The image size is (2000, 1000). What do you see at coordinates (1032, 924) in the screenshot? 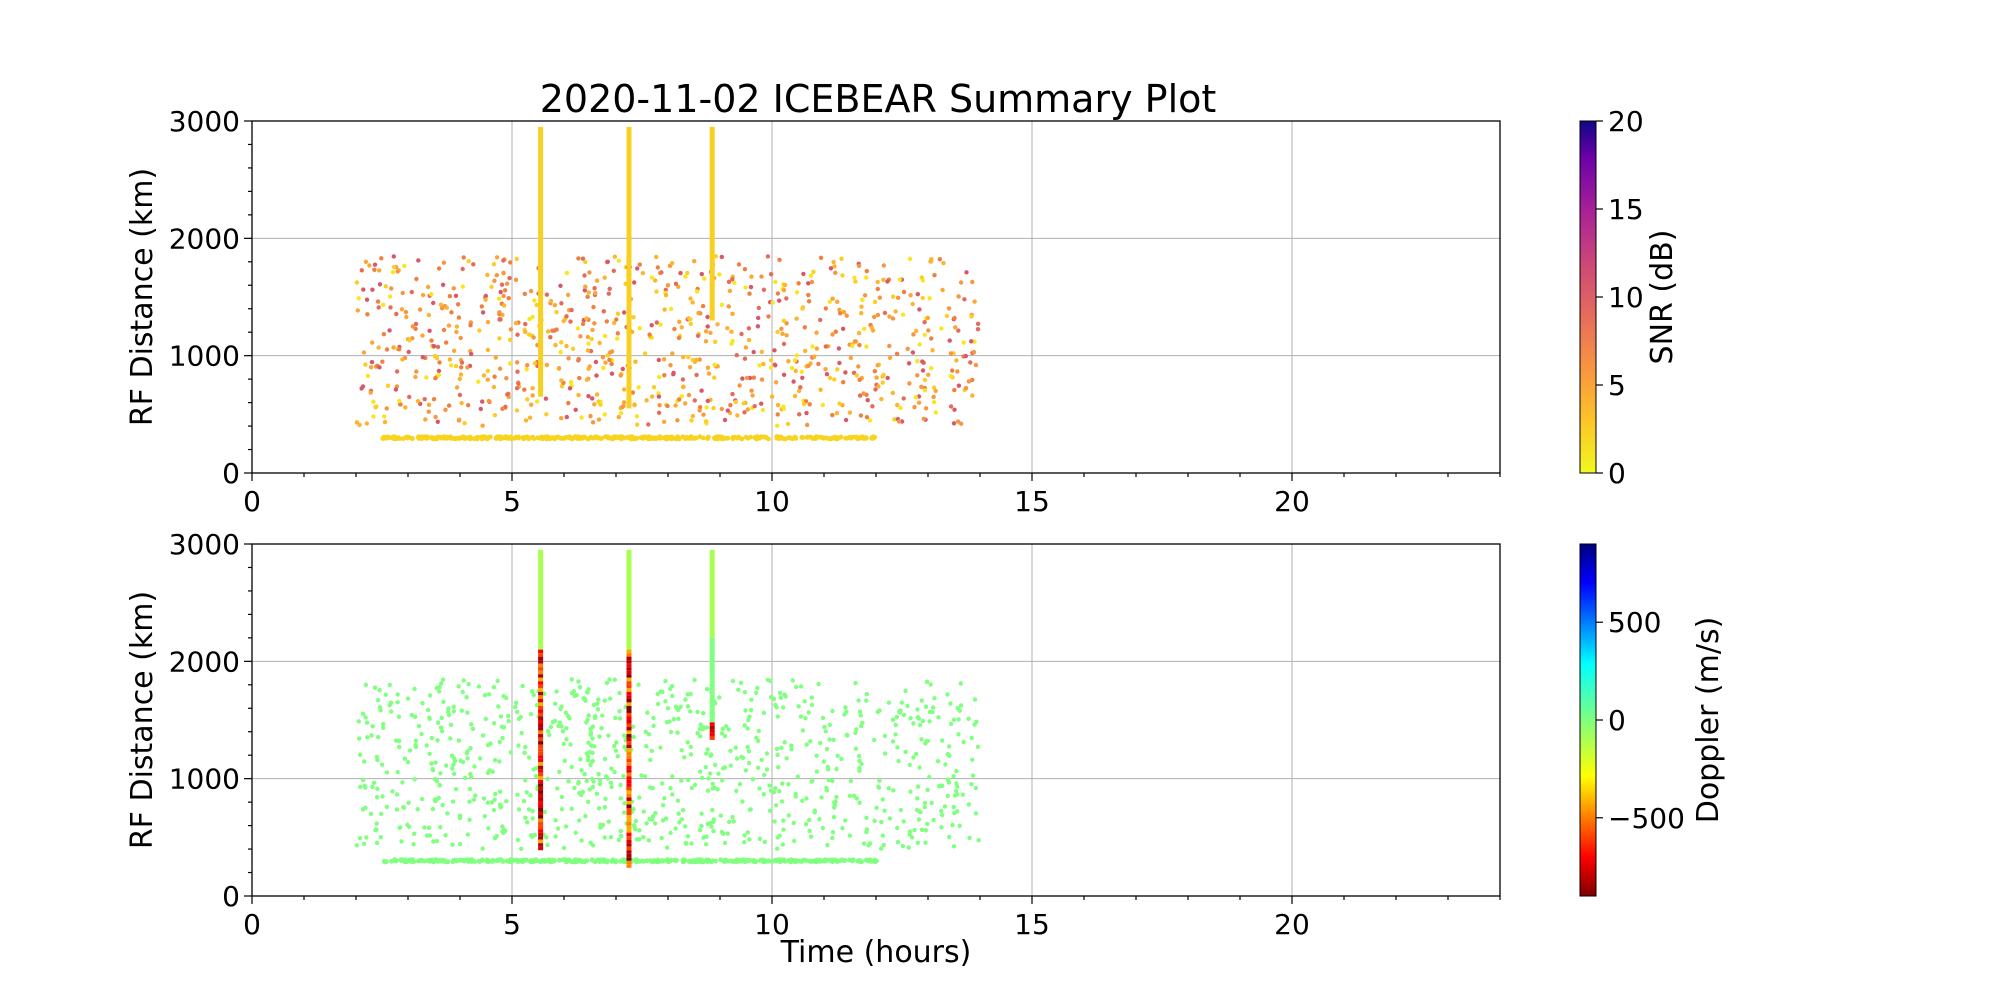
I see `x-tick-label: 15` at bounding box center [1032, 924].